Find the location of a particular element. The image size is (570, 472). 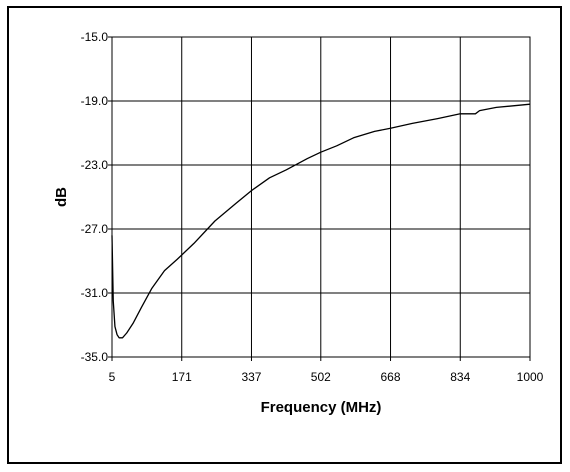

y-tick-label: -35.0 is located at coordinates (95, 357).